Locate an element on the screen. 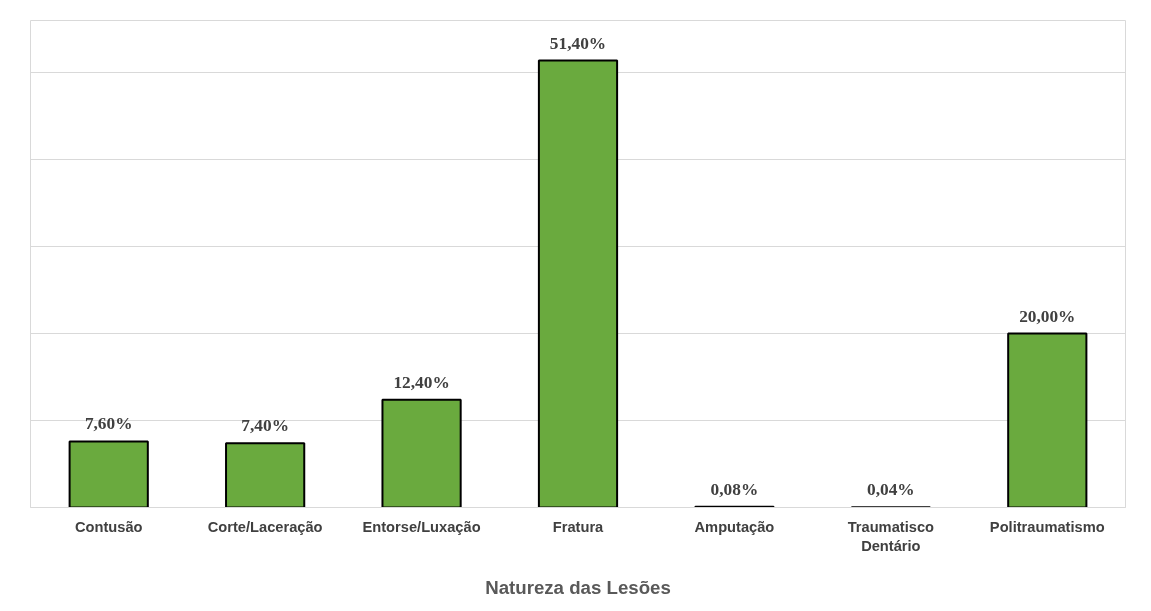 This screenshot has height=611, width=1151. x-axis-title: Natureza das Lesões is located at coordinates (578, 587).